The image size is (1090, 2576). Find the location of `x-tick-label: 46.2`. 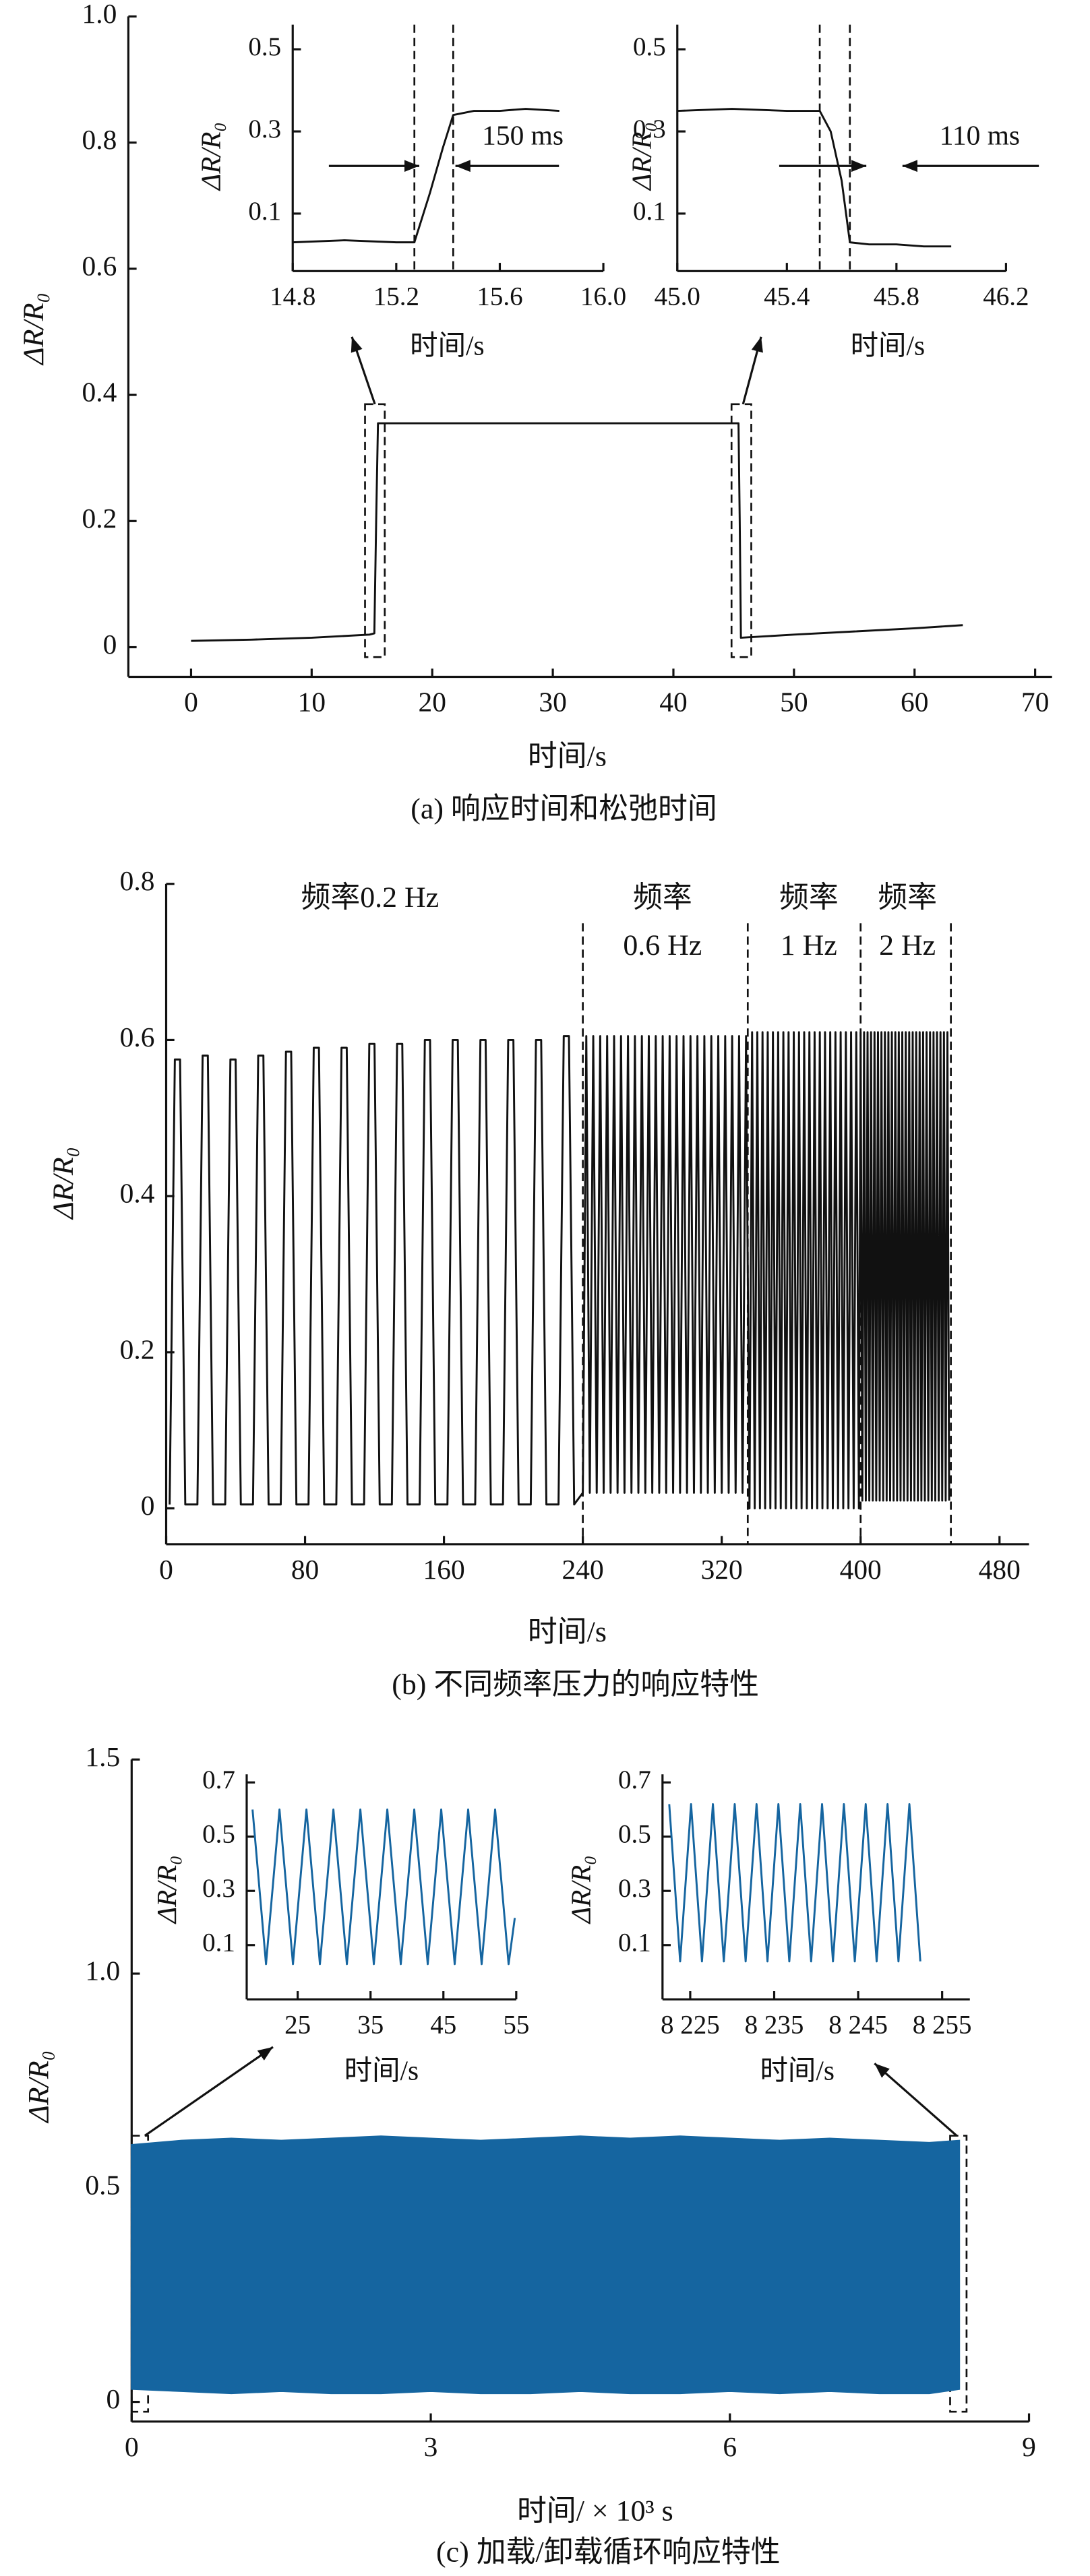

x-tick-label: 46.2 is located at coordinates (1006, 296).